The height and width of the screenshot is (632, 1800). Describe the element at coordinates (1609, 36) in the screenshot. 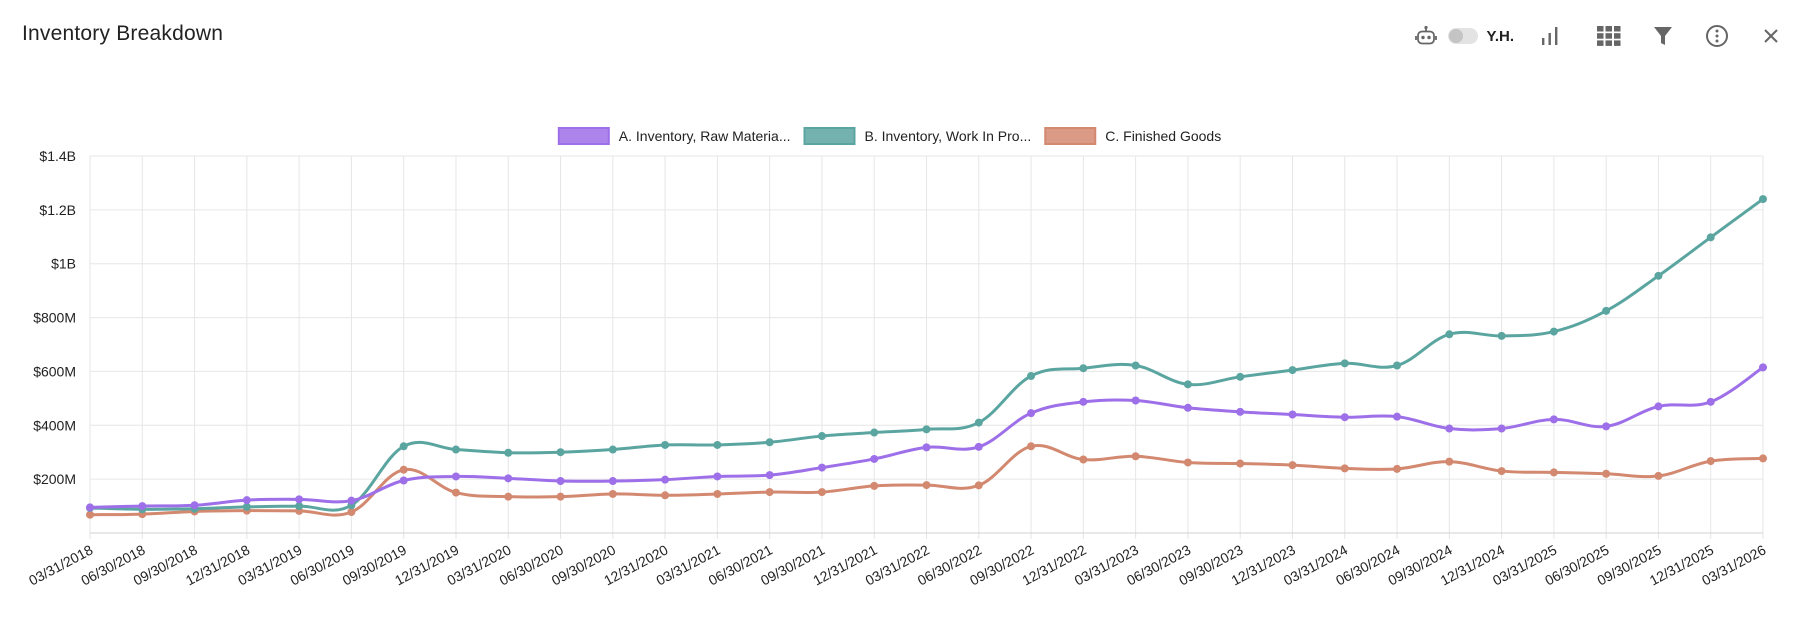

I see `grid-icon` at that location.